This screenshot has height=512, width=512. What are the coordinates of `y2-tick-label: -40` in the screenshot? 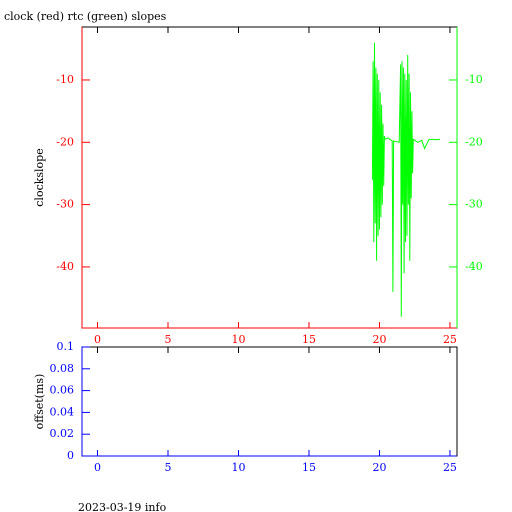 It's located at (474, 266).